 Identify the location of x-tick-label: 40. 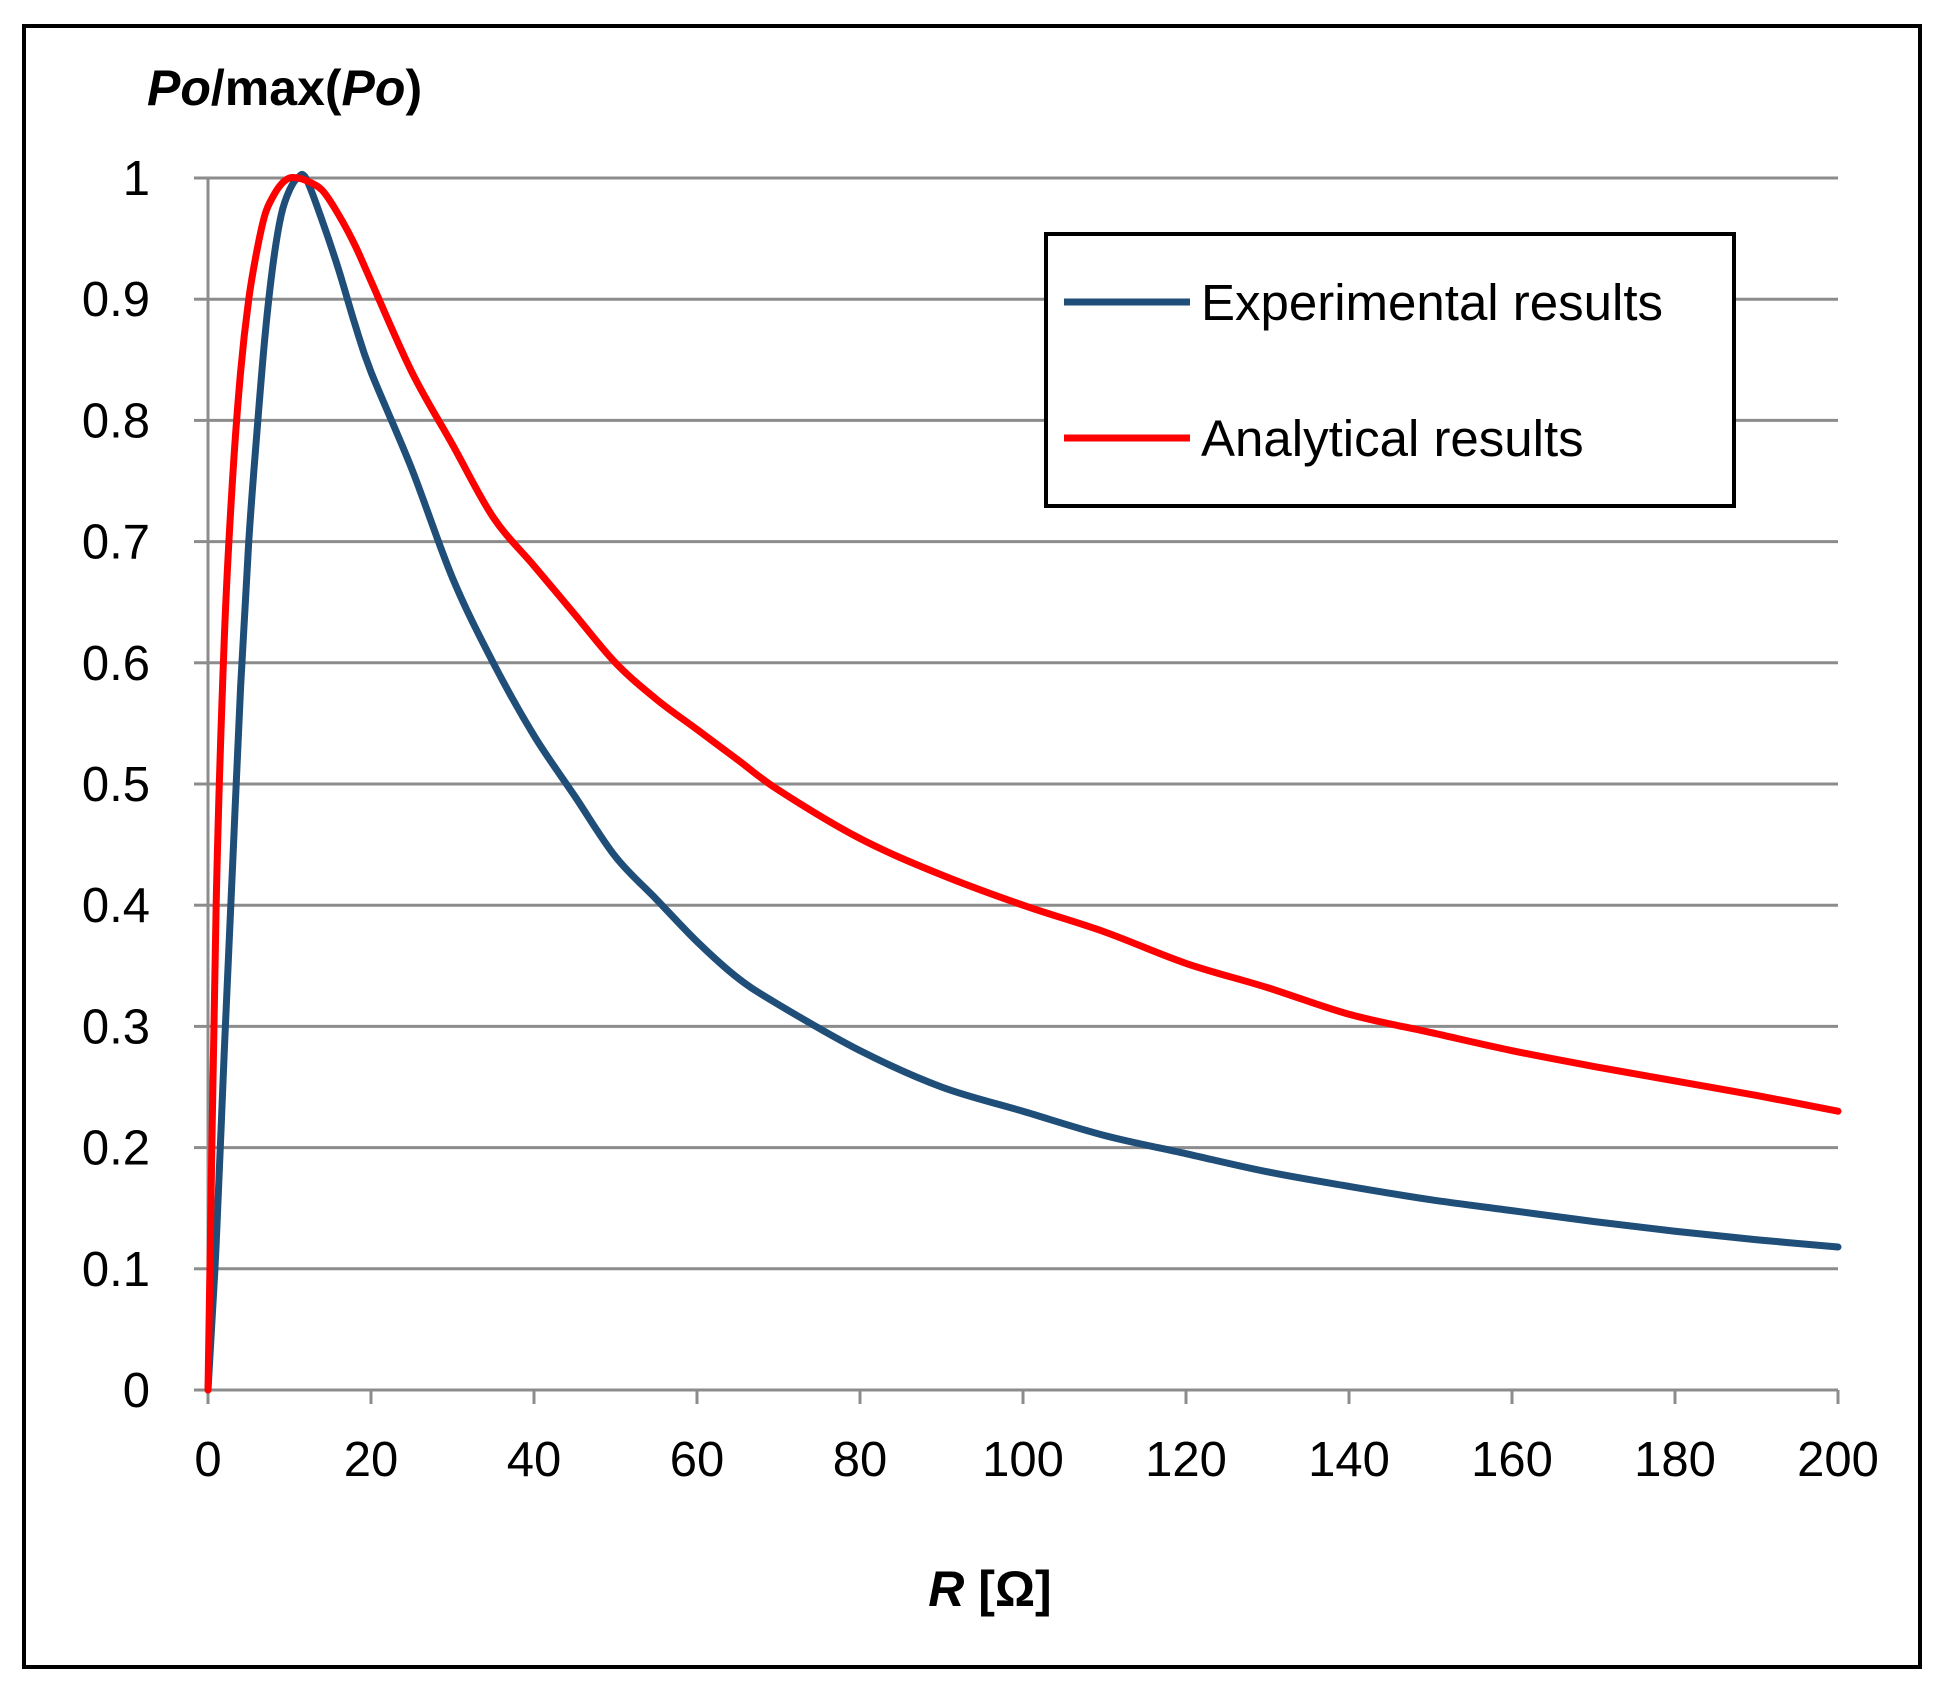
(534, 1460).